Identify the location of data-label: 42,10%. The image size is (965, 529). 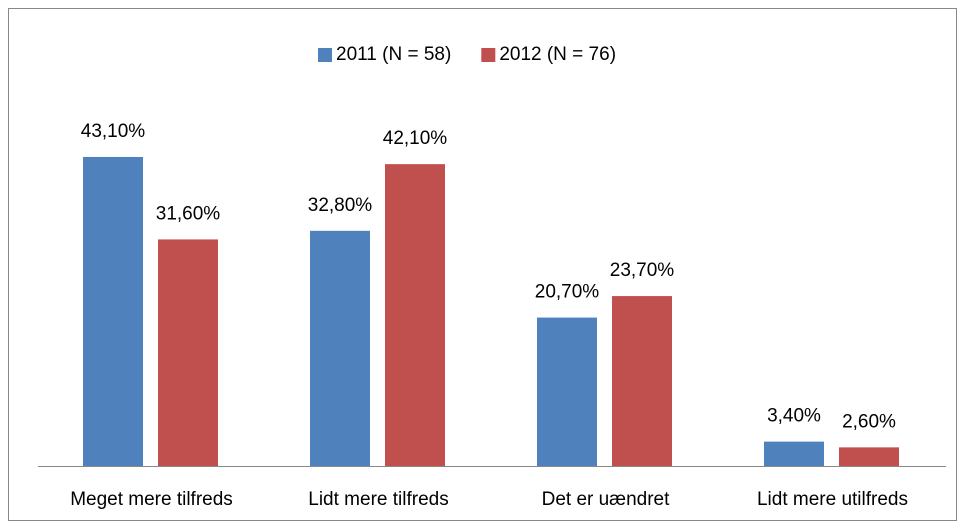
(415, 138).